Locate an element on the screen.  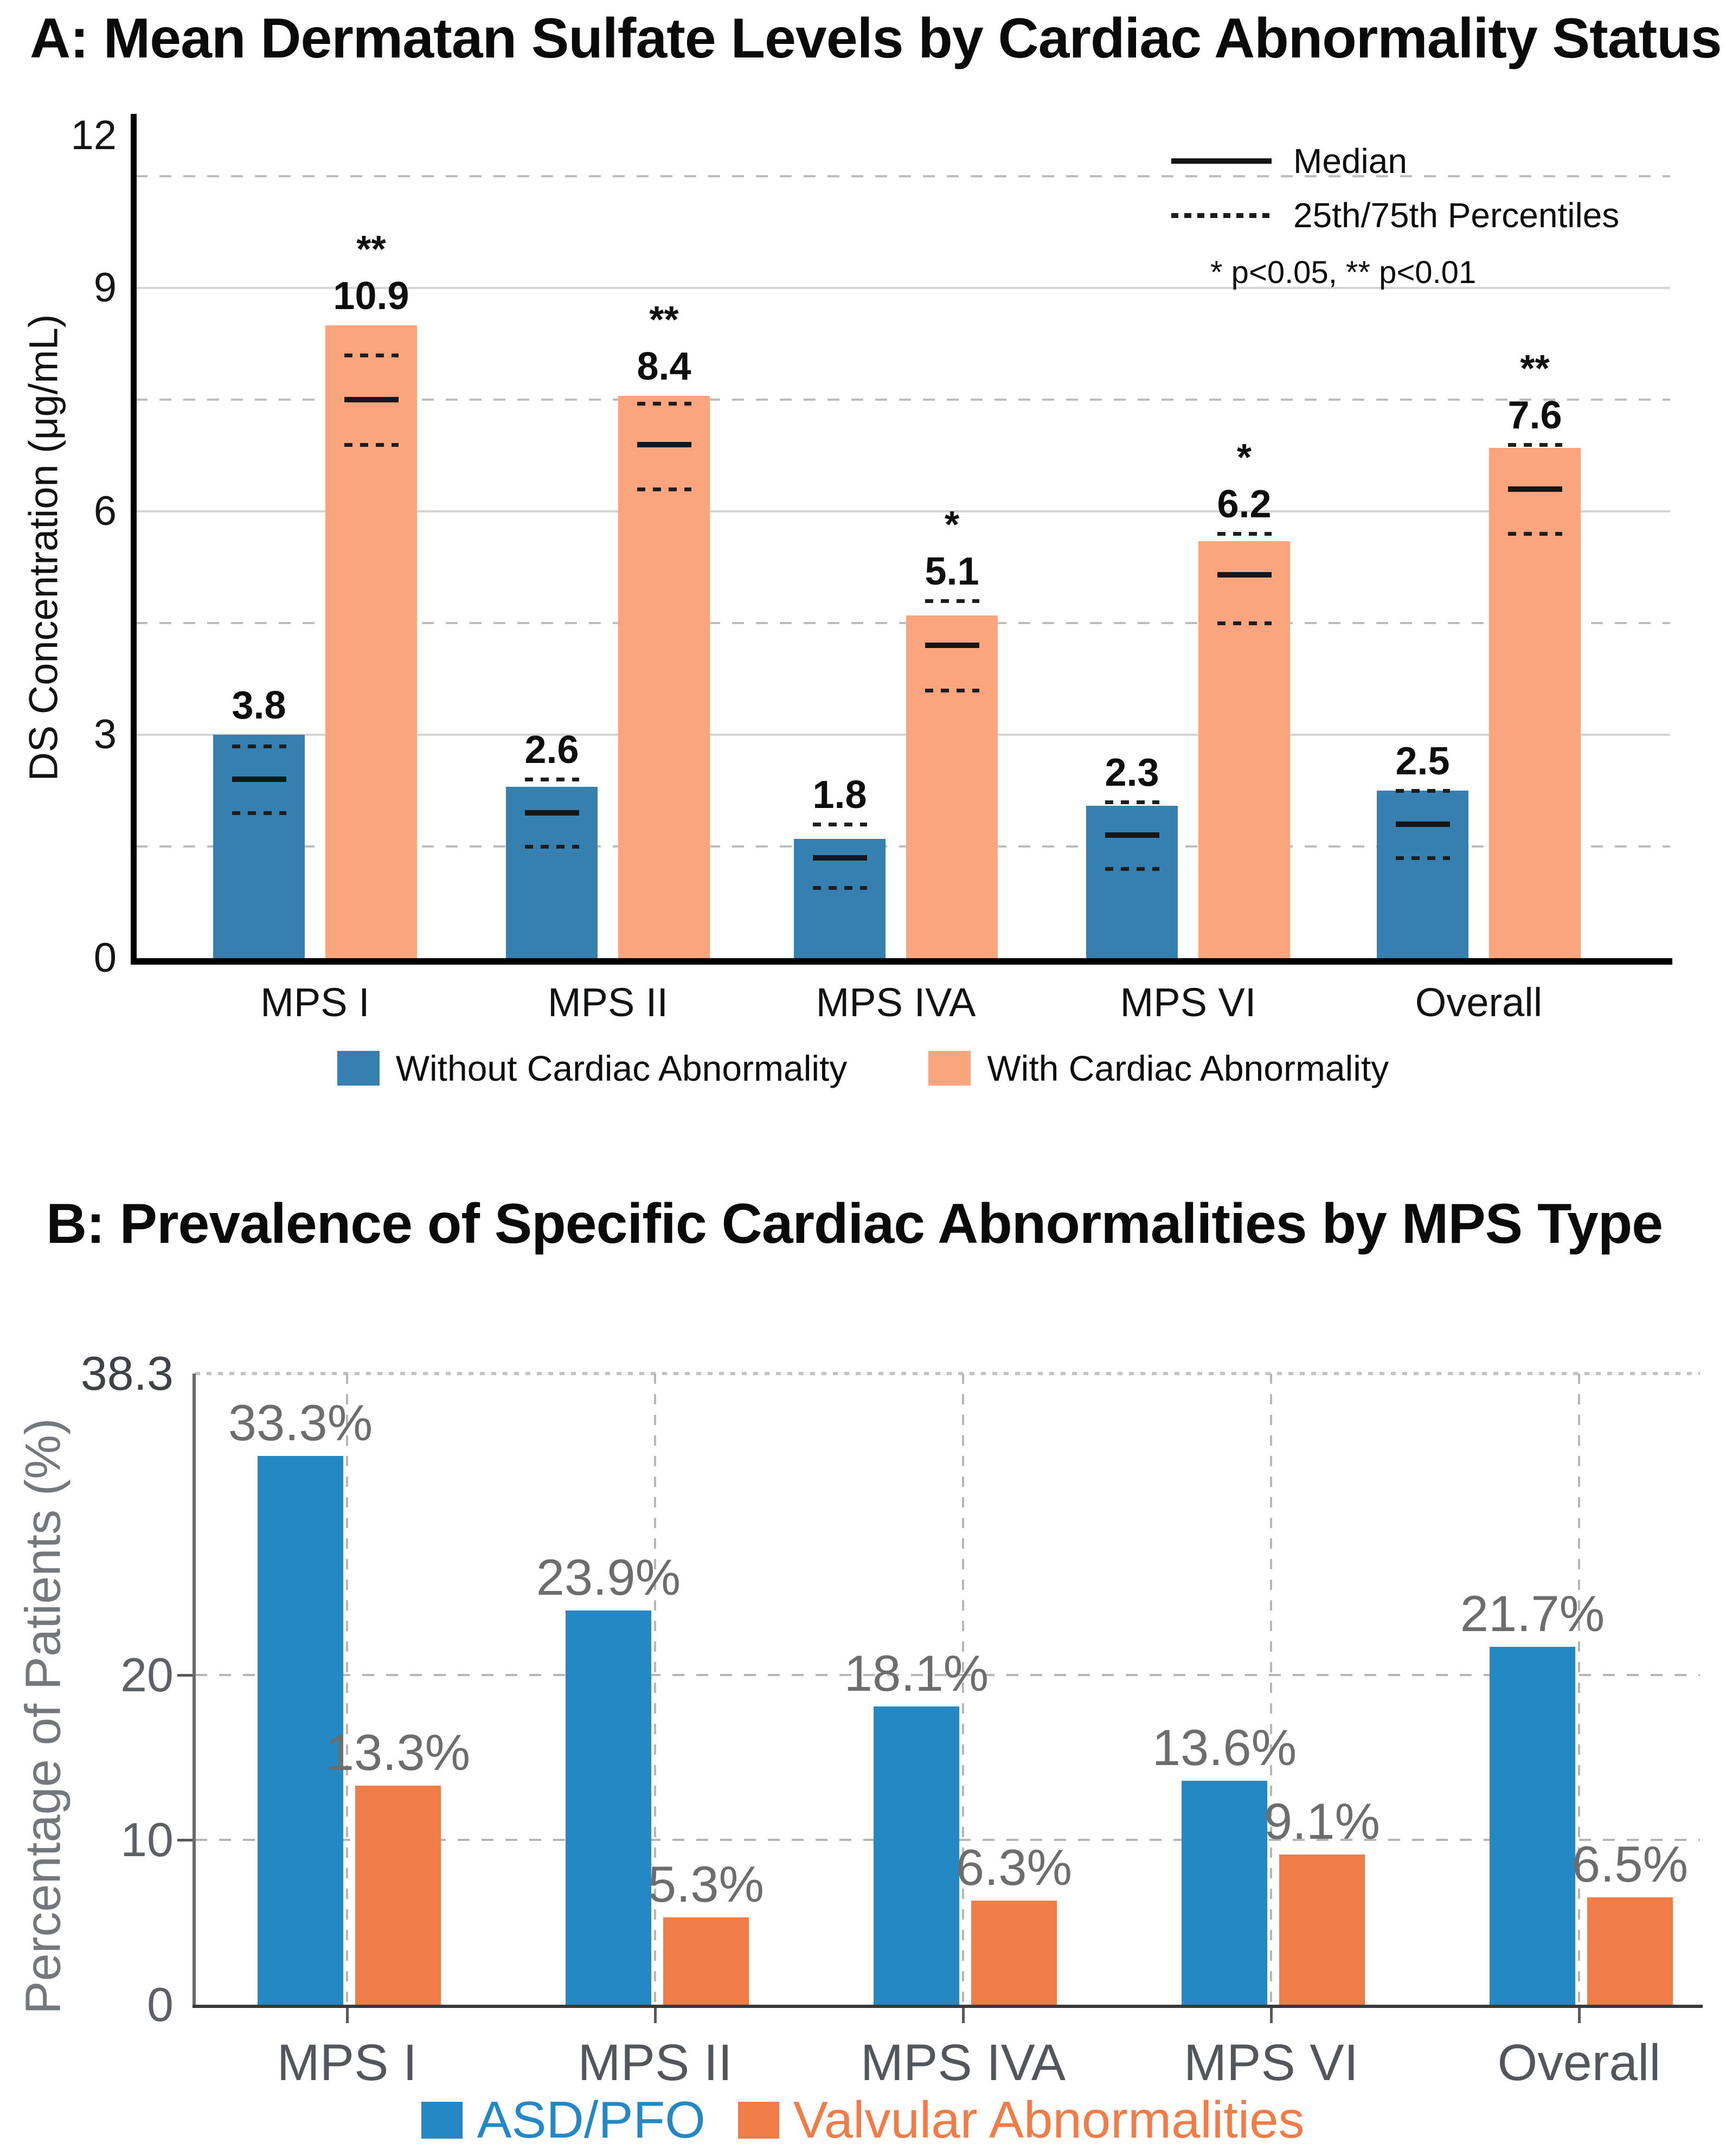
panel-a-bar-without-cardiac-abnormality-mps-vi is located at coordinates (1132, 881).